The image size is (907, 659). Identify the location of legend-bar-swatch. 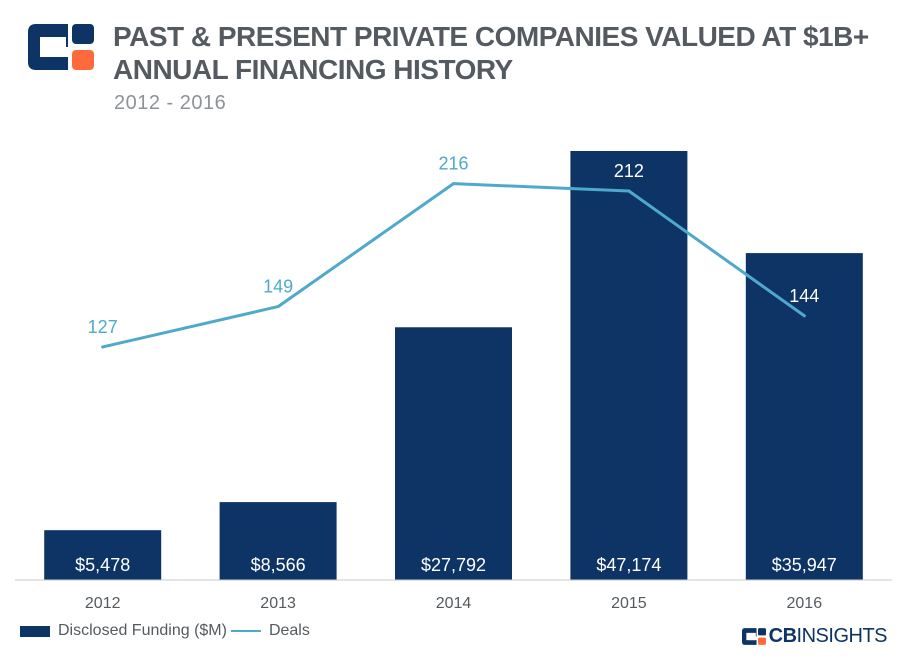
(35, 631).